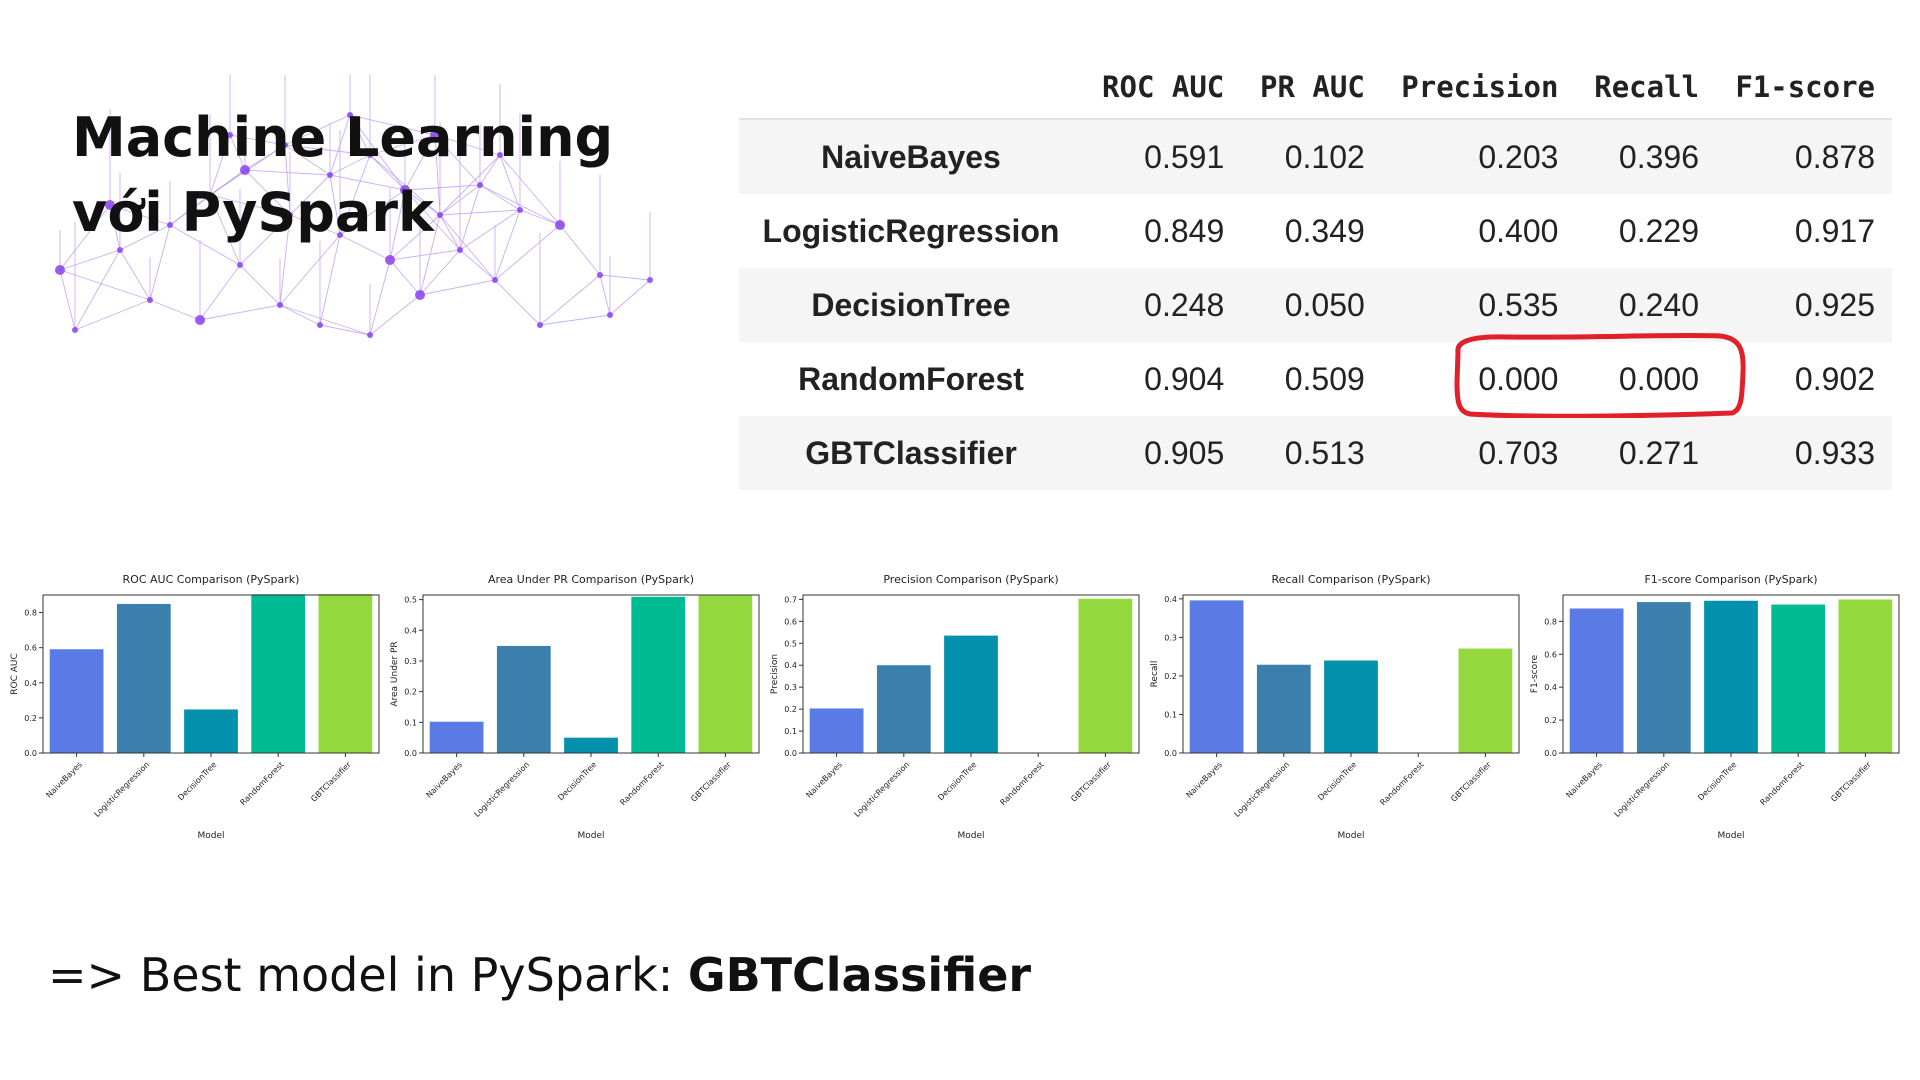 Image resolution: width=1920 pixels, height=1080 pixels. Describe the element at coordinates (1478, 453) in the screenshot. I see `metric-cell: 0.703` at that location.